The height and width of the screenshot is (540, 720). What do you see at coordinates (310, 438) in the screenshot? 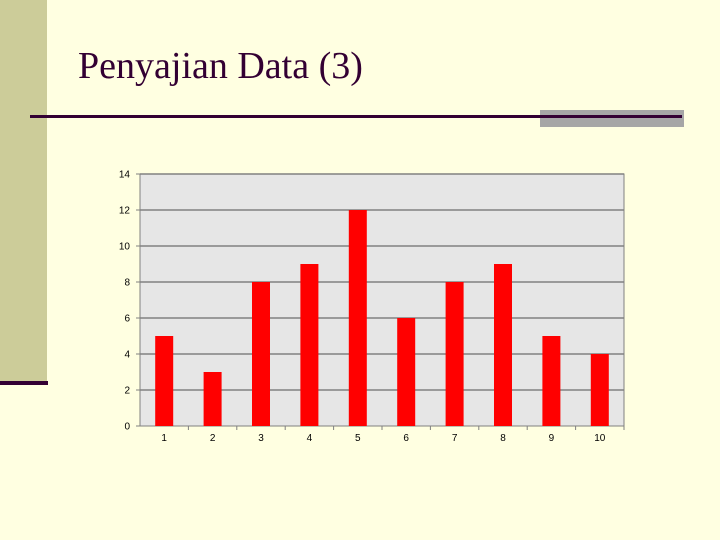
I see `x-tick-label: 4` at bounding box center [310, 438].